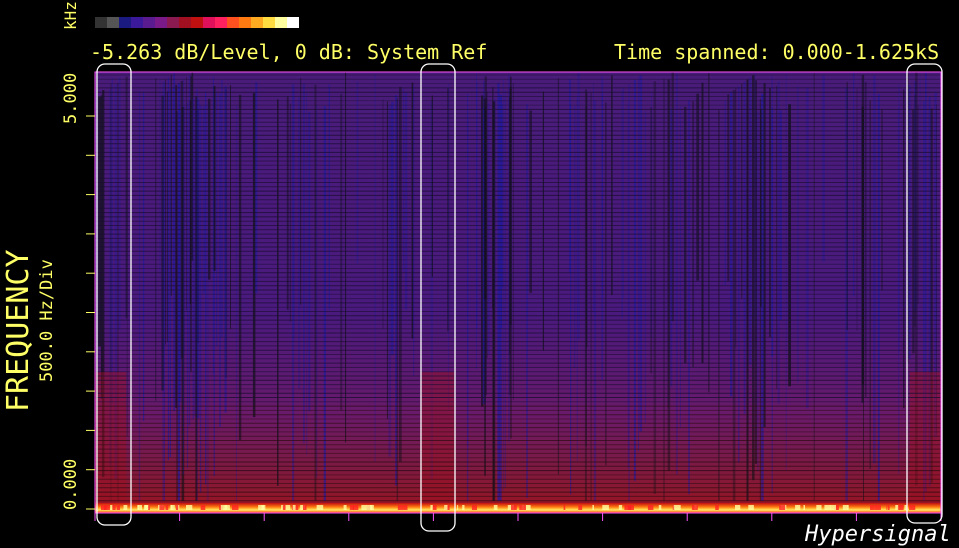 This screenshot has width=959, height=548. I want to click on warm-region, so click(111, 437).